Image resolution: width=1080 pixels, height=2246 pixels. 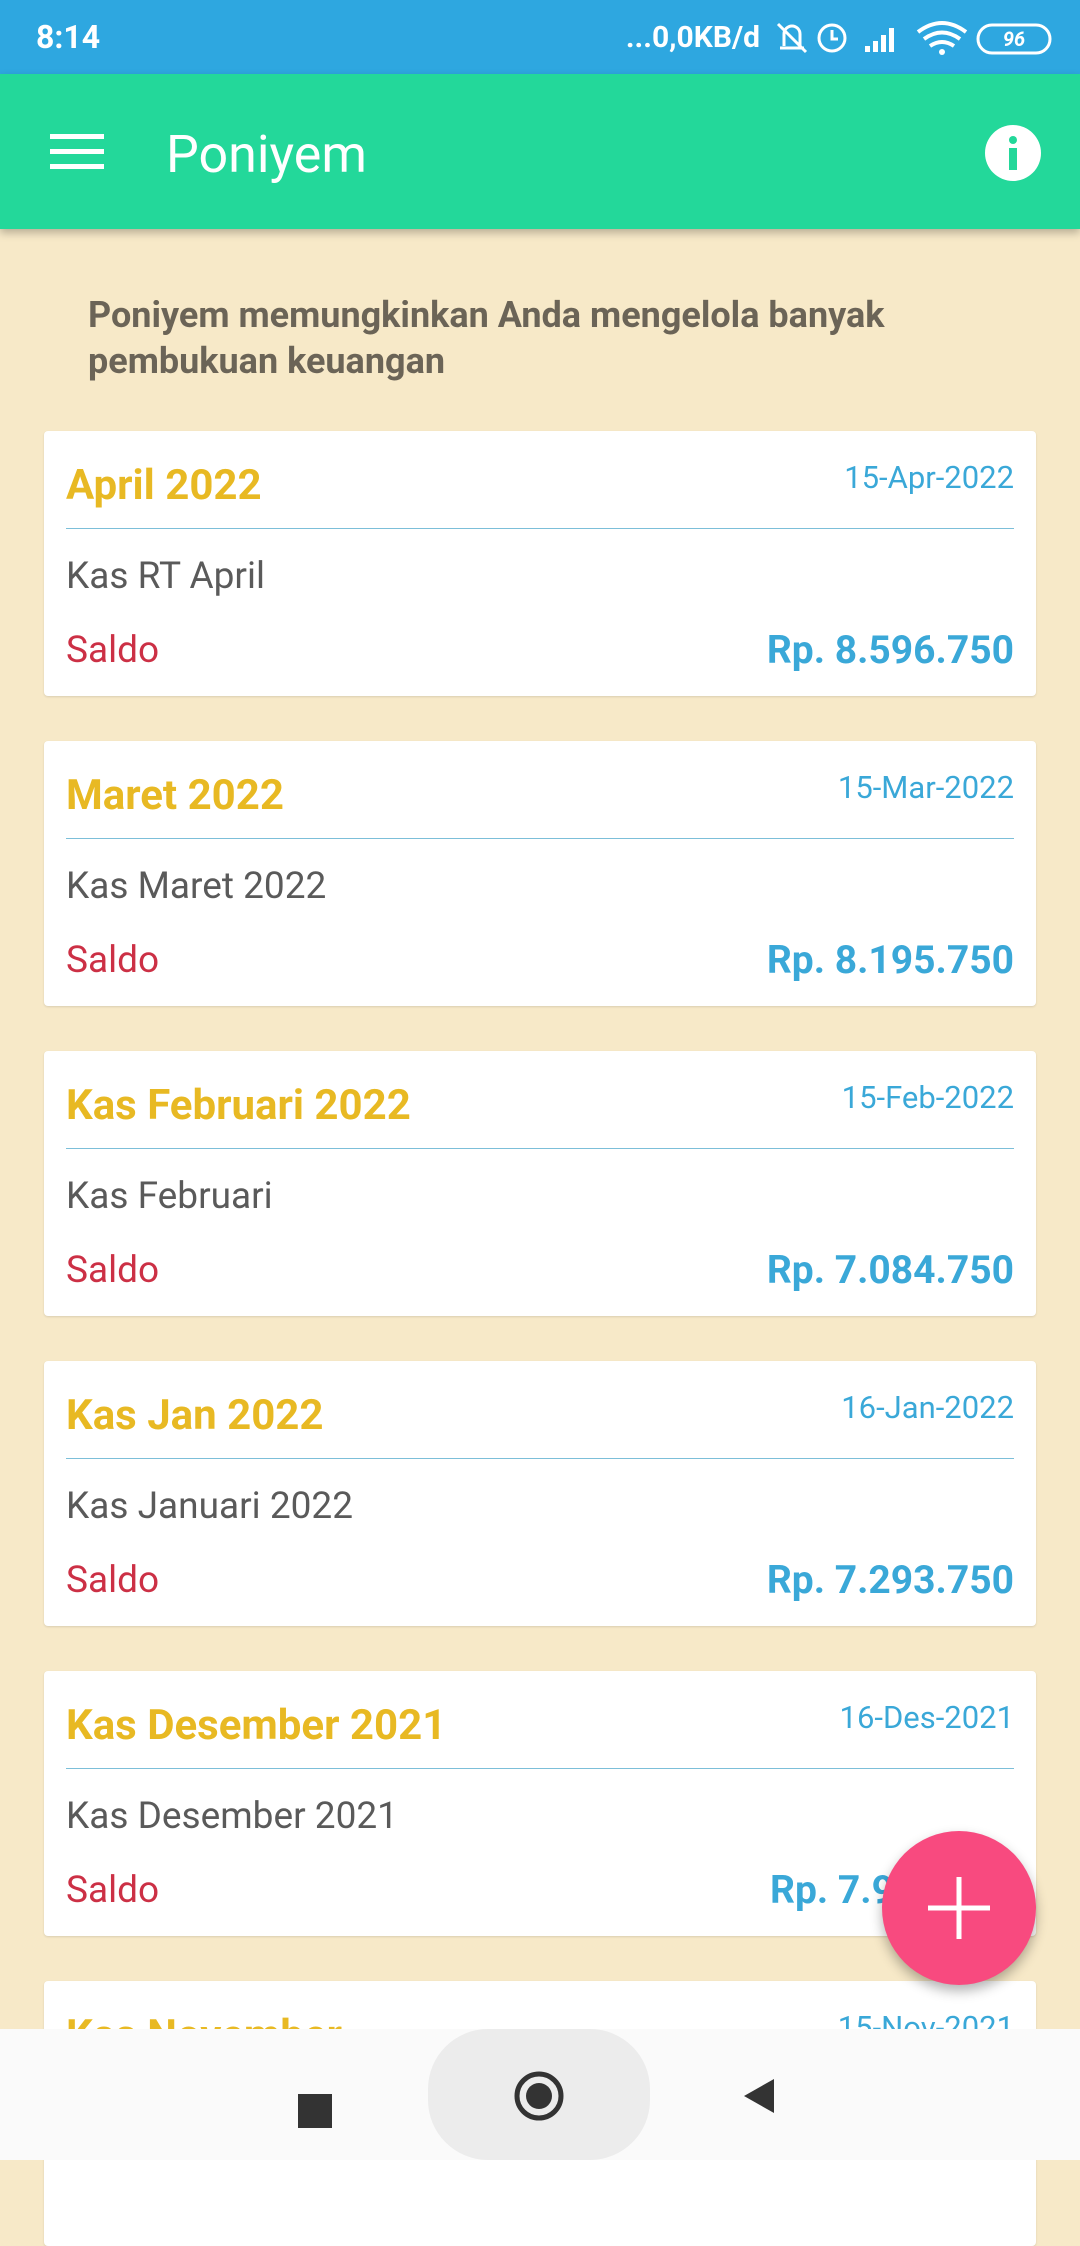 What do you see at coordinates (959, 1908) in the screenshot?
I see `add-button` at bounding box center [959, 1908].